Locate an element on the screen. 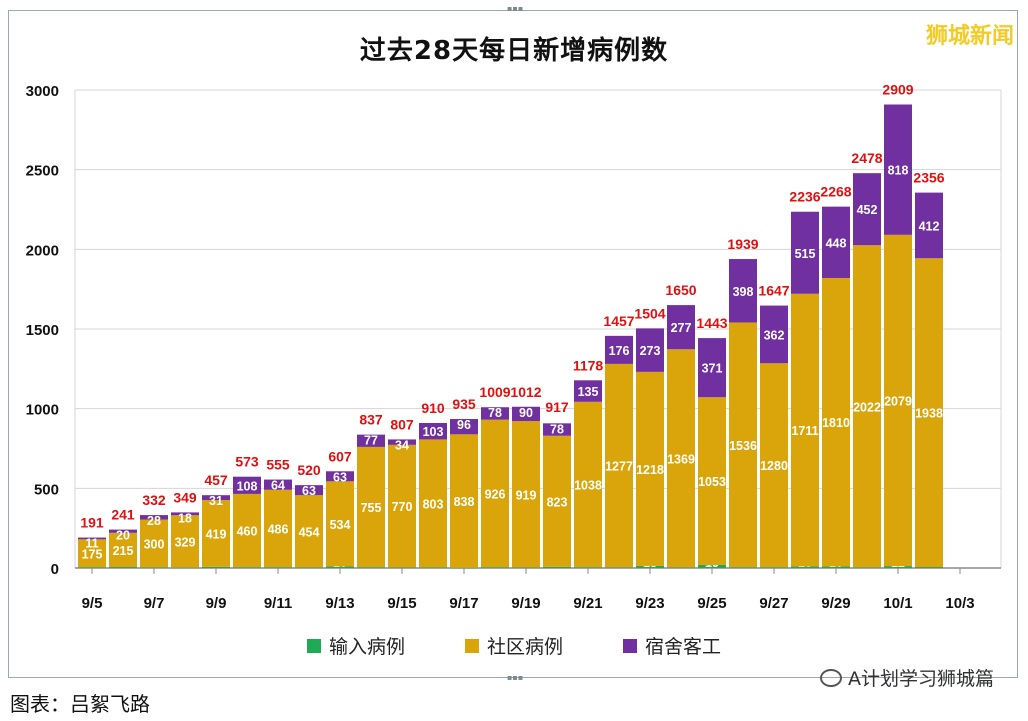  bar-segment-2-9/21 is located at coordinates (588, 391).